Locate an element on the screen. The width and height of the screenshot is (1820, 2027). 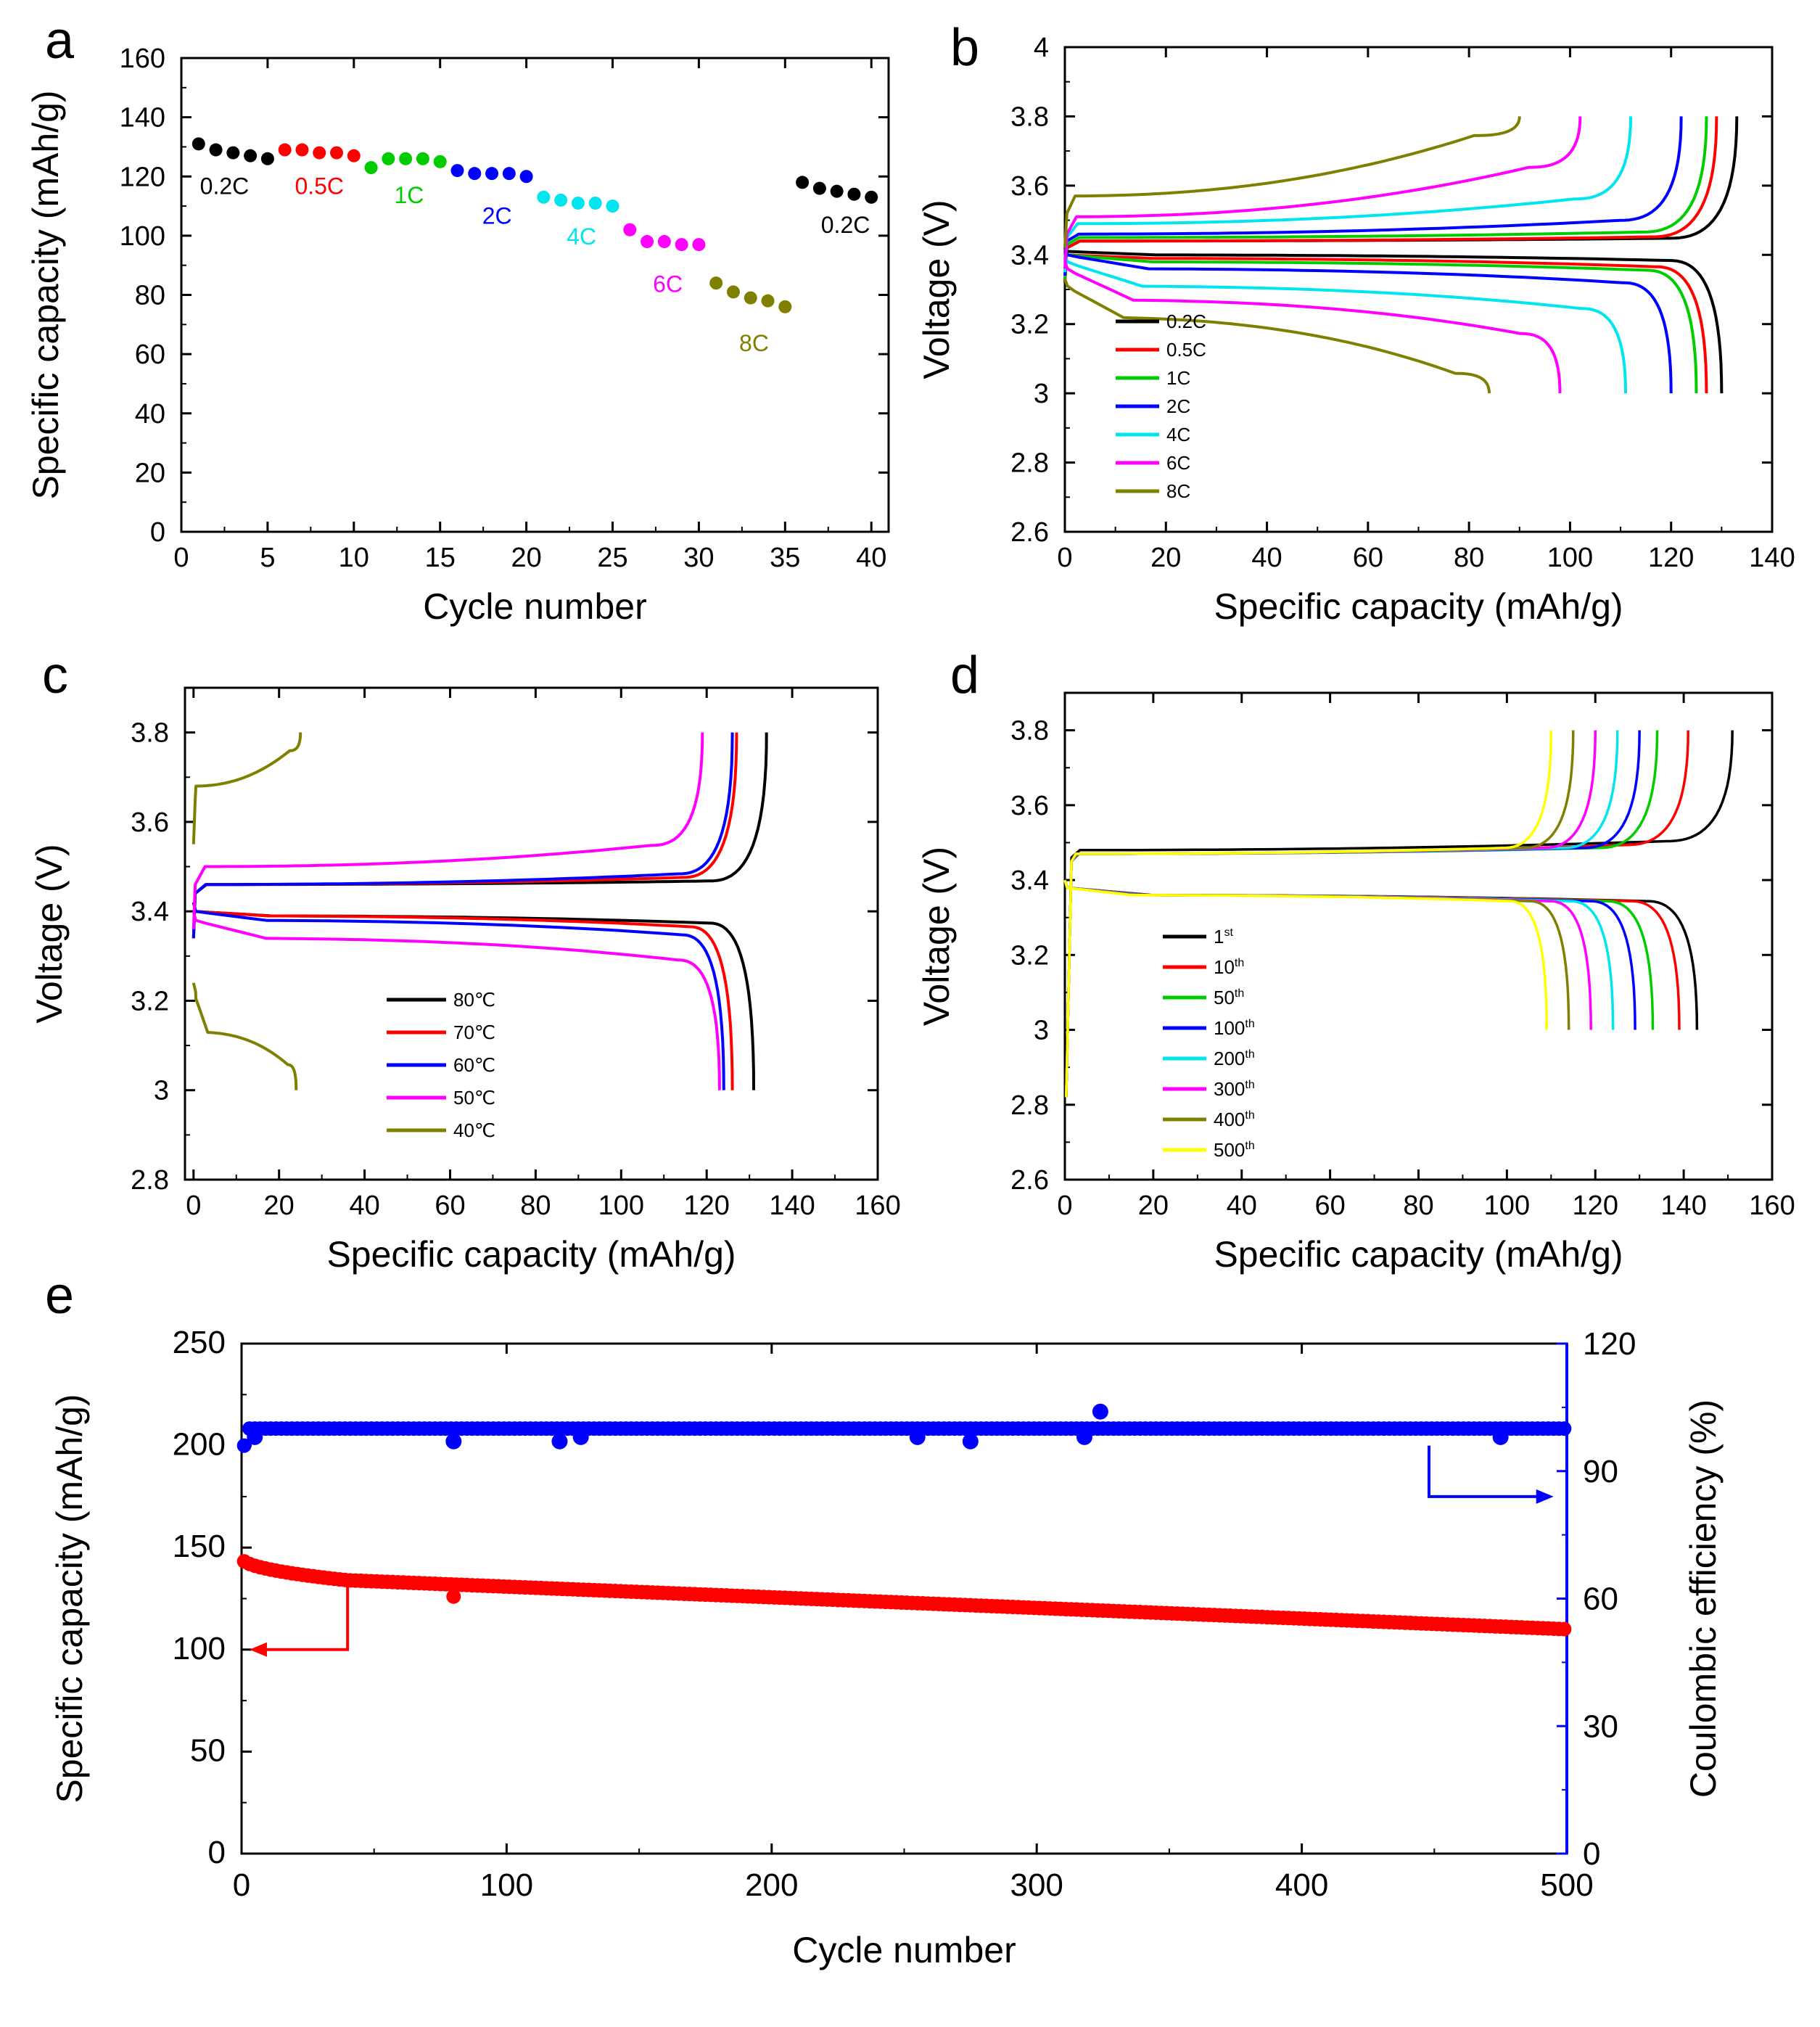
rate-label: 8C is located at coordinates (754, 343).